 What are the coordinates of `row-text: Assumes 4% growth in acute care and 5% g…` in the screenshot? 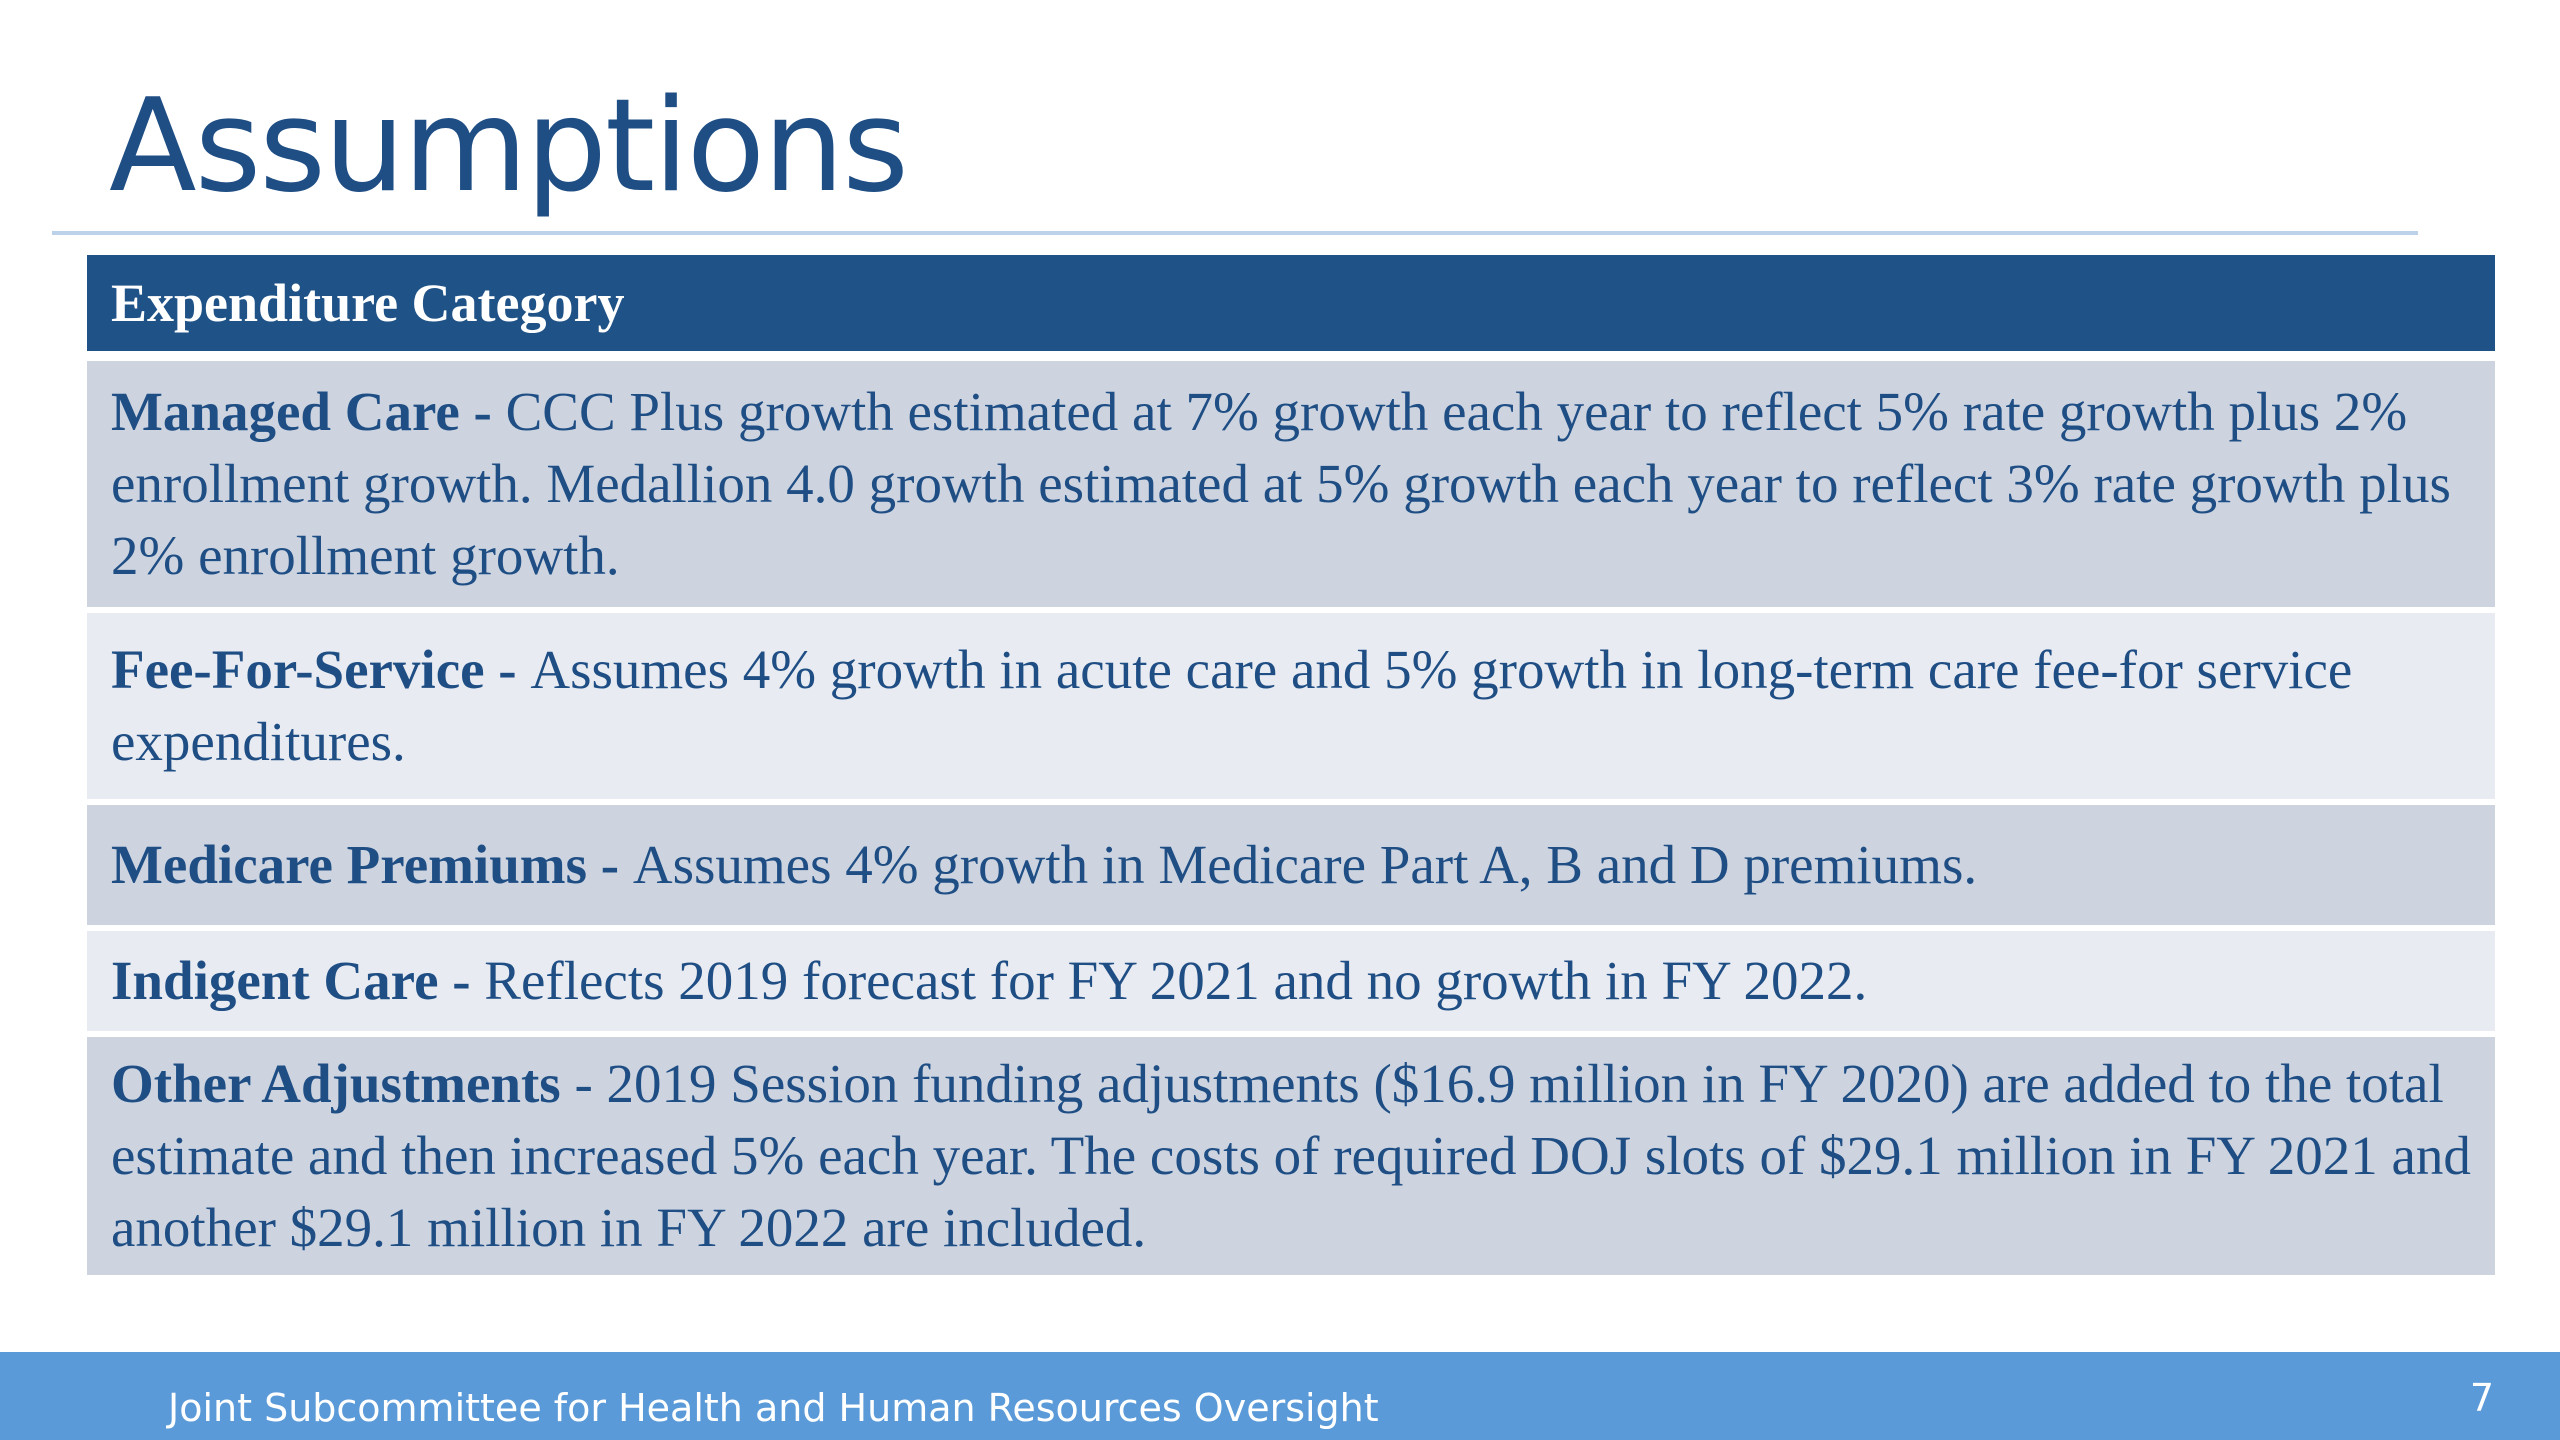 It's located at (1232, 705).